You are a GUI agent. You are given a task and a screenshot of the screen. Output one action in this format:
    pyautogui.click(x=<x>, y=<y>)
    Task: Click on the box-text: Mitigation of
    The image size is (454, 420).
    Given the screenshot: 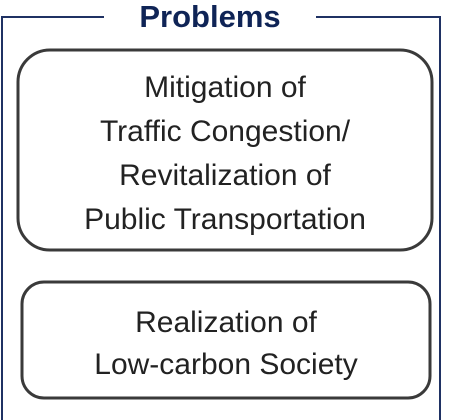 What is the action you would take?
    pyautogui.click(x=225, y=87)
    